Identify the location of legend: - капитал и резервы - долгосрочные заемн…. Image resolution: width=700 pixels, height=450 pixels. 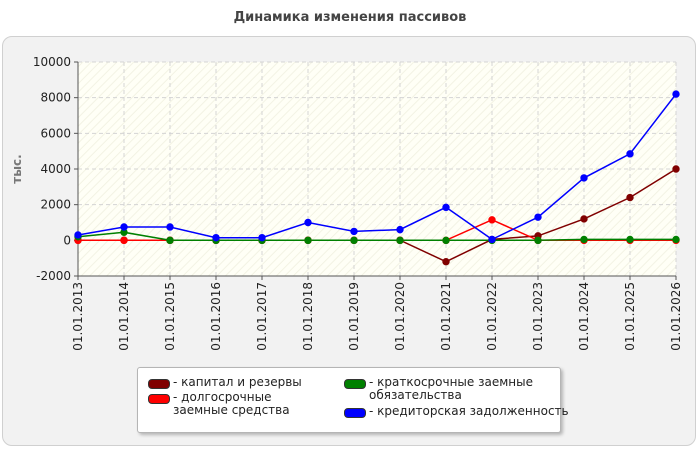
(353, 400).